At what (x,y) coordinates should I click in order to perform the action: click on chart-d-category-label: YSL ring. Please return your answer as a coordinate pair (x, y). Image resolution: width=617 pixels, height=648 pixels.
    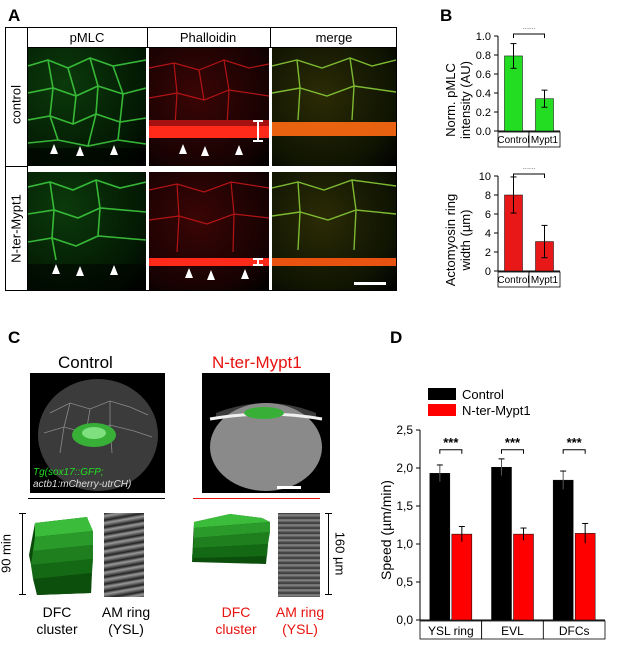
    Looking at the image, I should click on (451, 631).